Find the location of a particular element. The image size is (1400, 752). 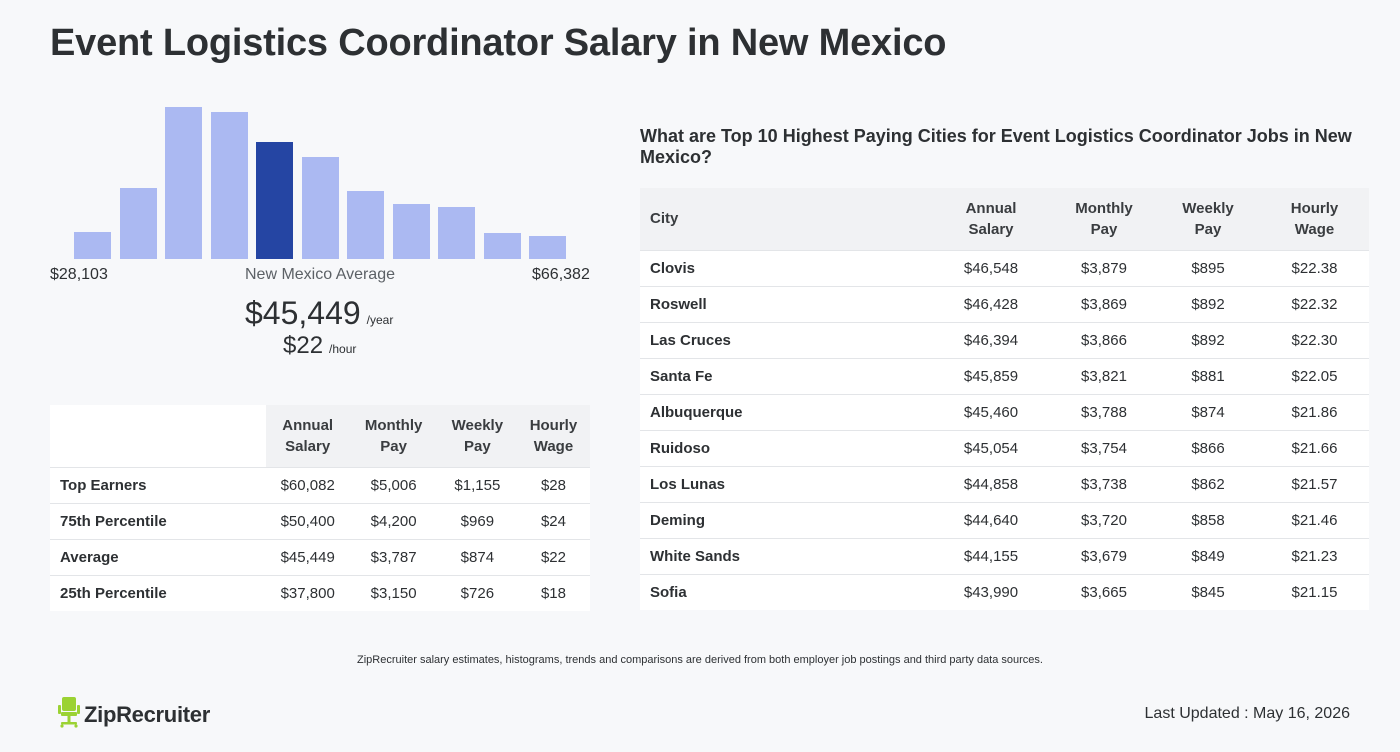

weekly-pay-cell: $849 is located at coordinates (1208, 555).